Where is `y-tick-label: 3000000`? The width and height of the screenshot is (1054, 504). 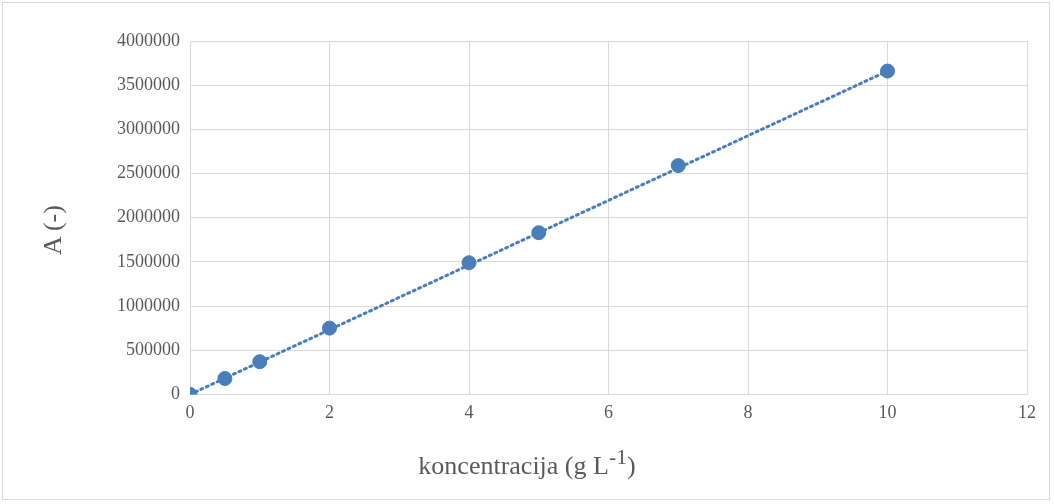 y-tick-label: 3000000 is located at coordinates (148, 128).